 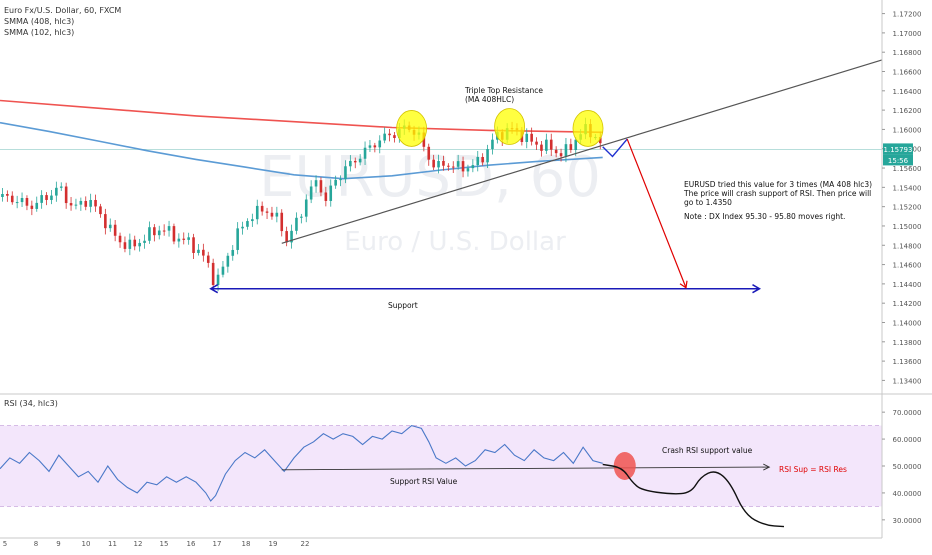 I want to click on time-tick-label: 5, so click(x=5, y=544).